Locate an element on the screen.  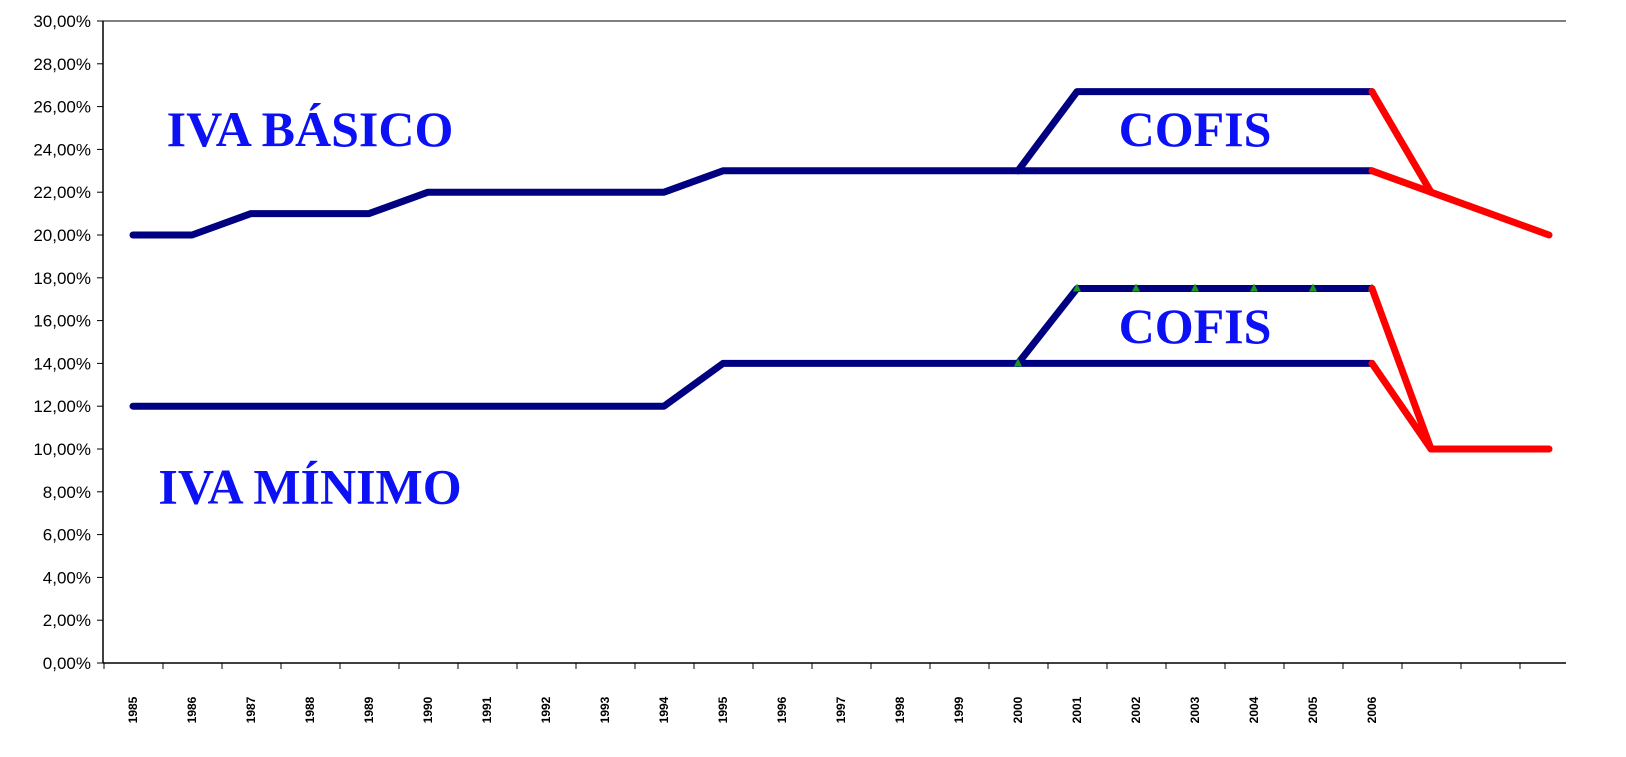
series-line-iva_basico_cofis is located at coordinates (1195, 131).